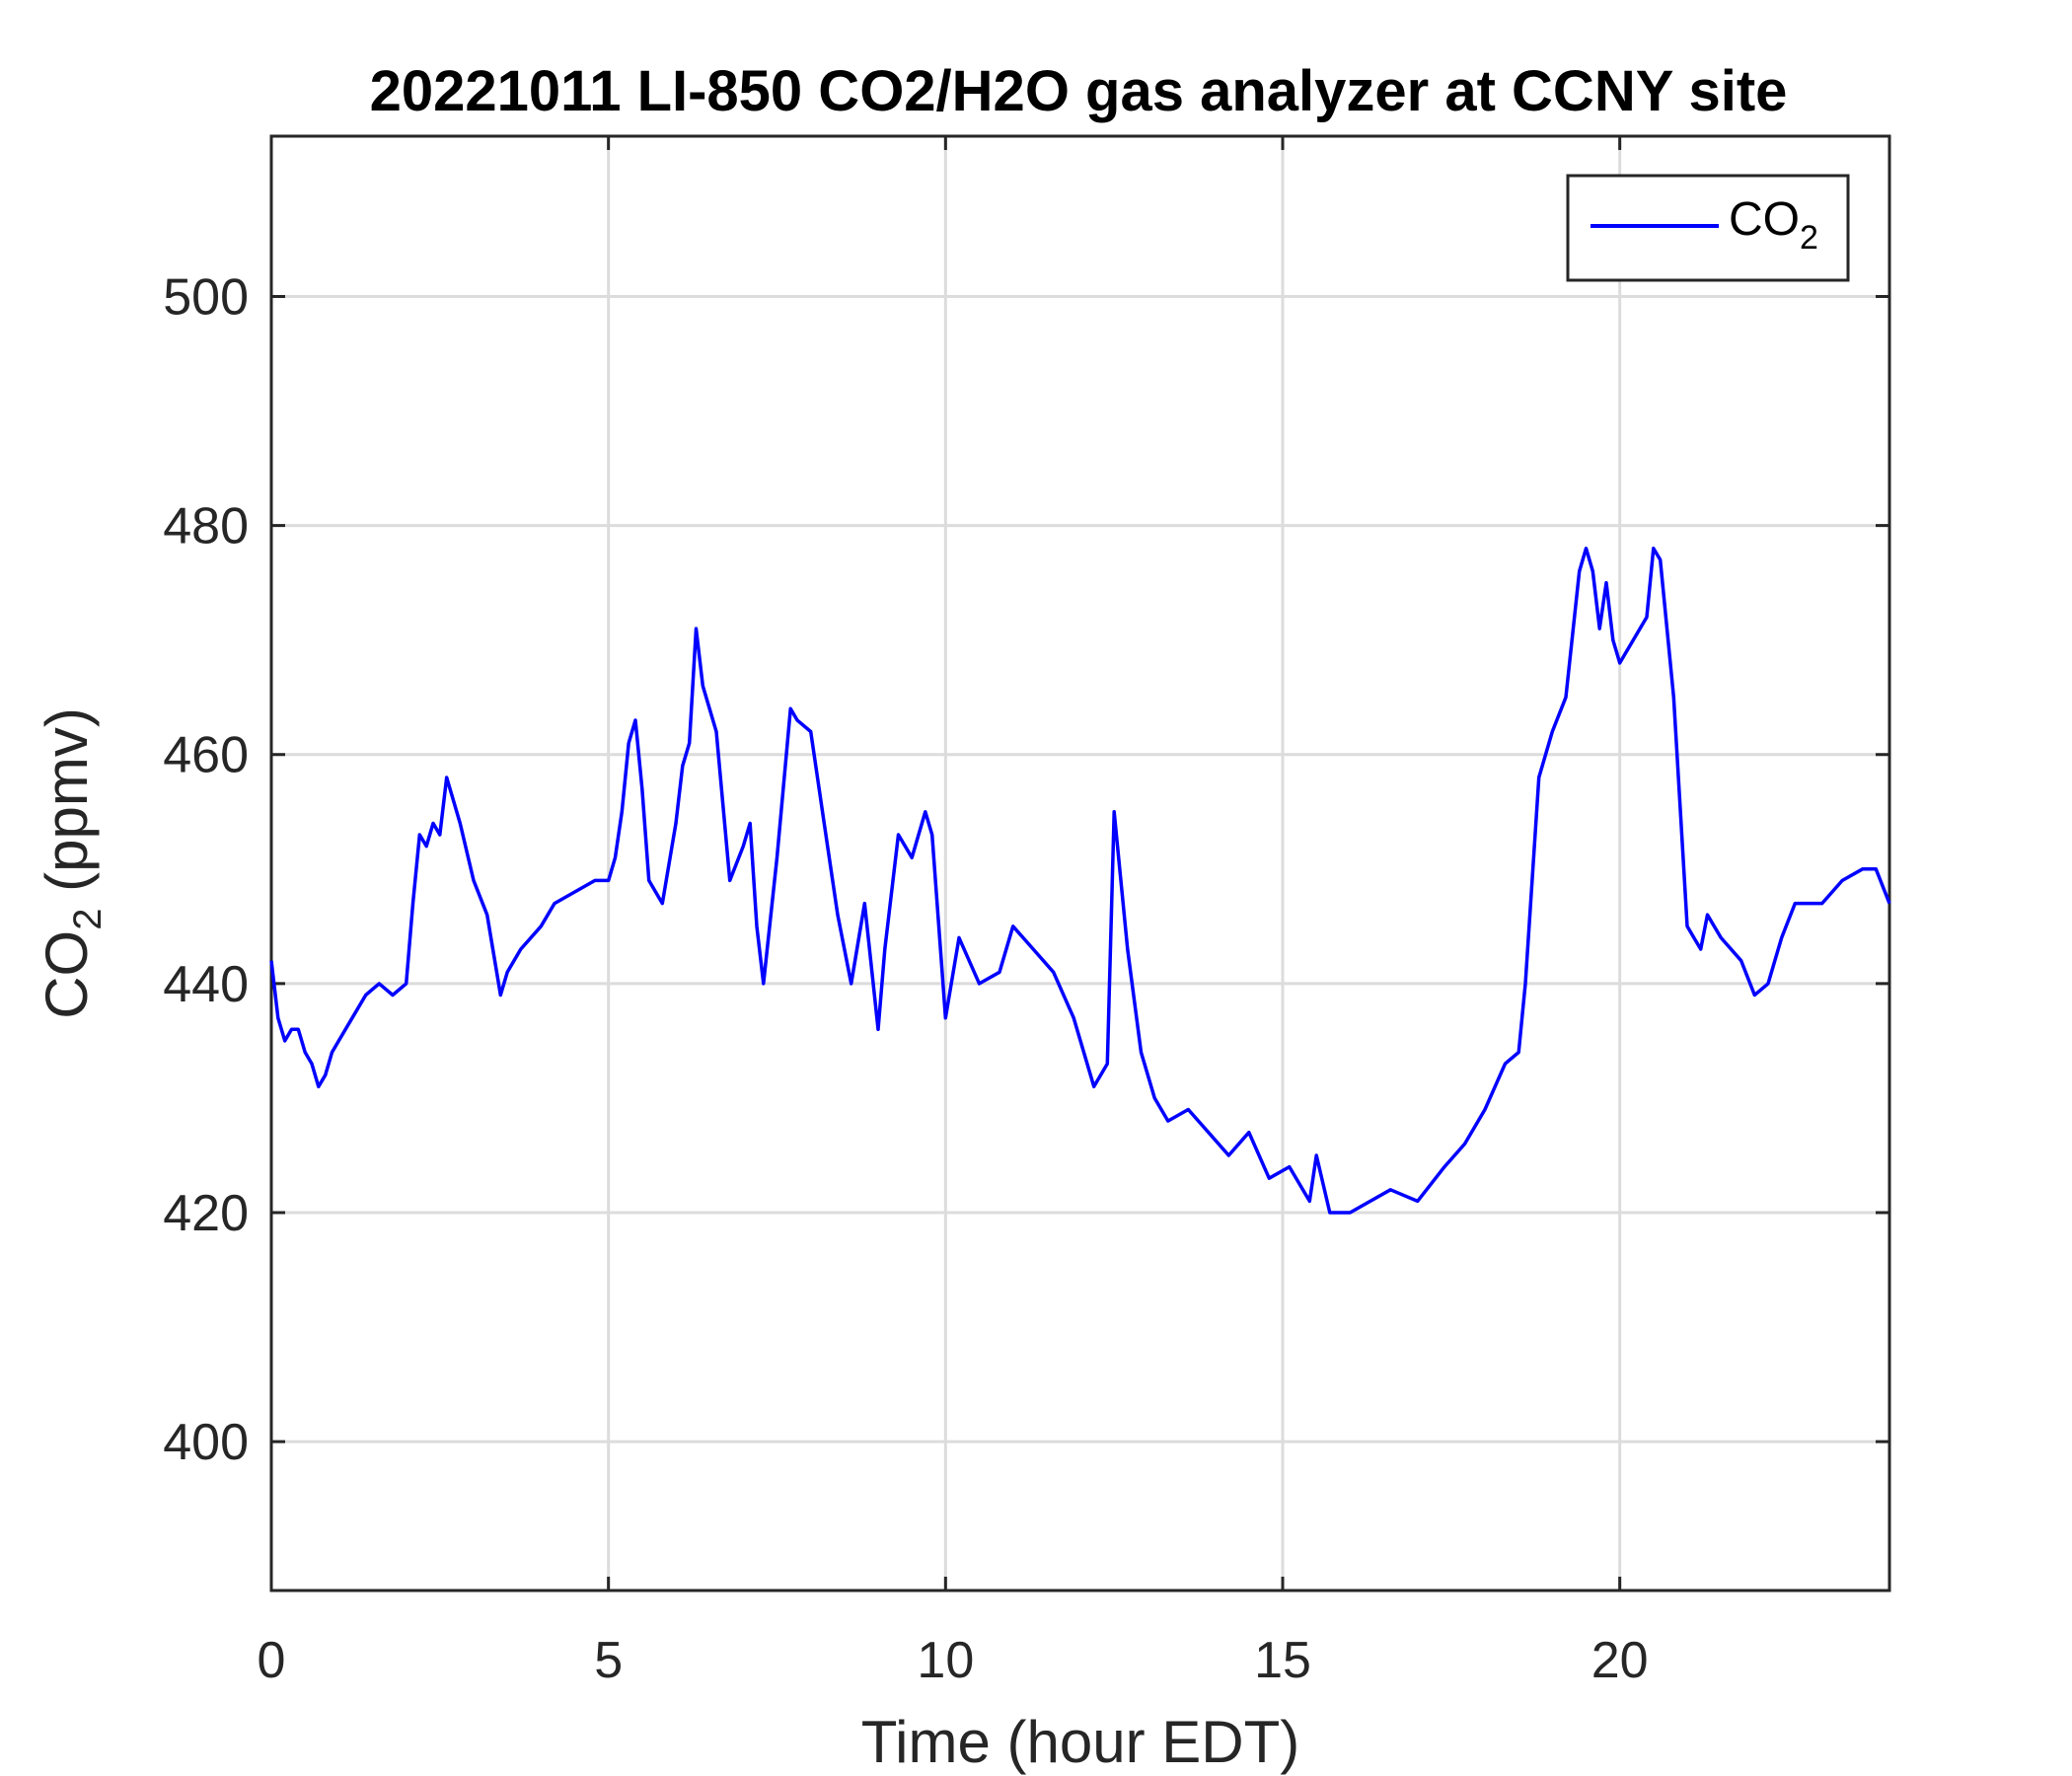  What do you see at coordinates (1283, 1661) in the screenshot?
I see `x-tick-label: 15` at bounding box center [1283, 1661].